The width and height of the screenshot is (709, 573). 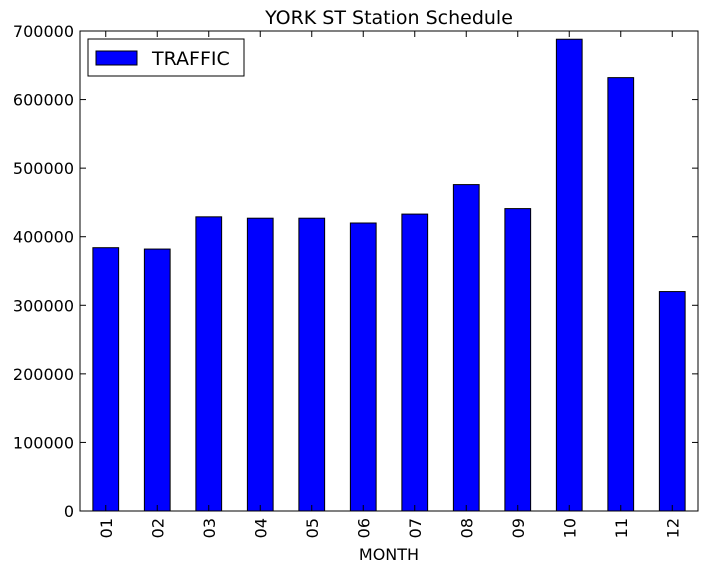 I want to click on legend-swatch, so click(x=116, y=58).